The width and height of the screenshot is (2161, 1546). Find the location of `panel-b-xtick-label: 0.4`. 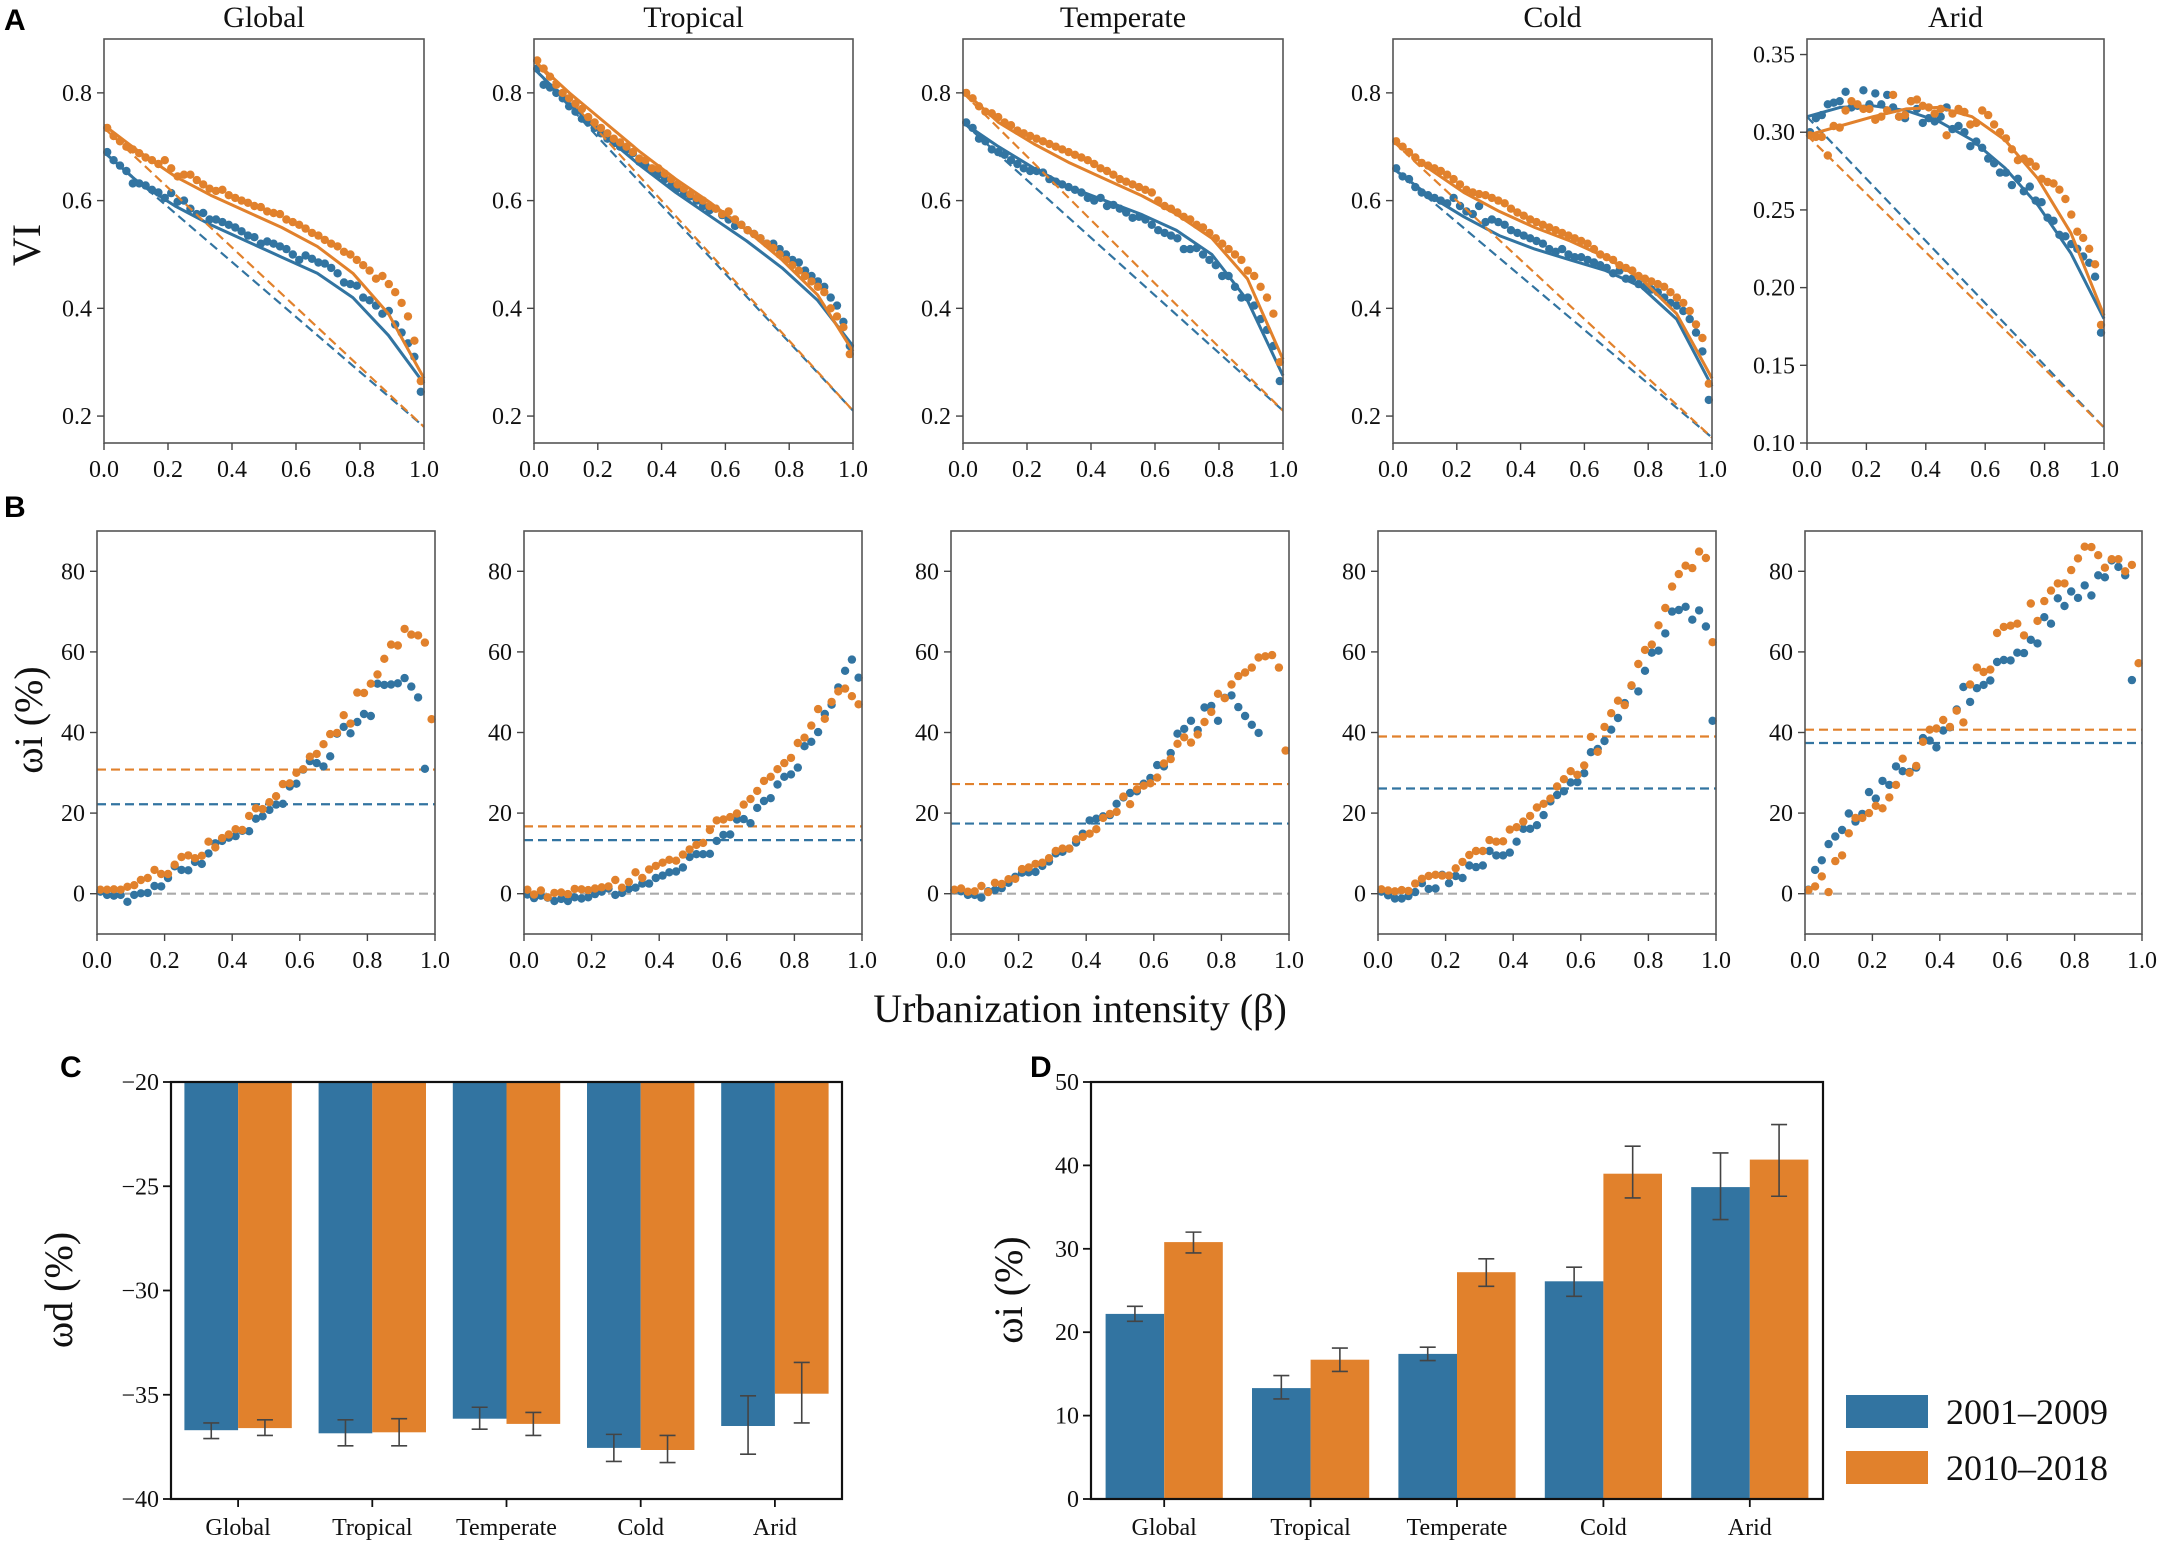

panel-b-xtick-label: 0.4 is located at coordinates (1086, 961).